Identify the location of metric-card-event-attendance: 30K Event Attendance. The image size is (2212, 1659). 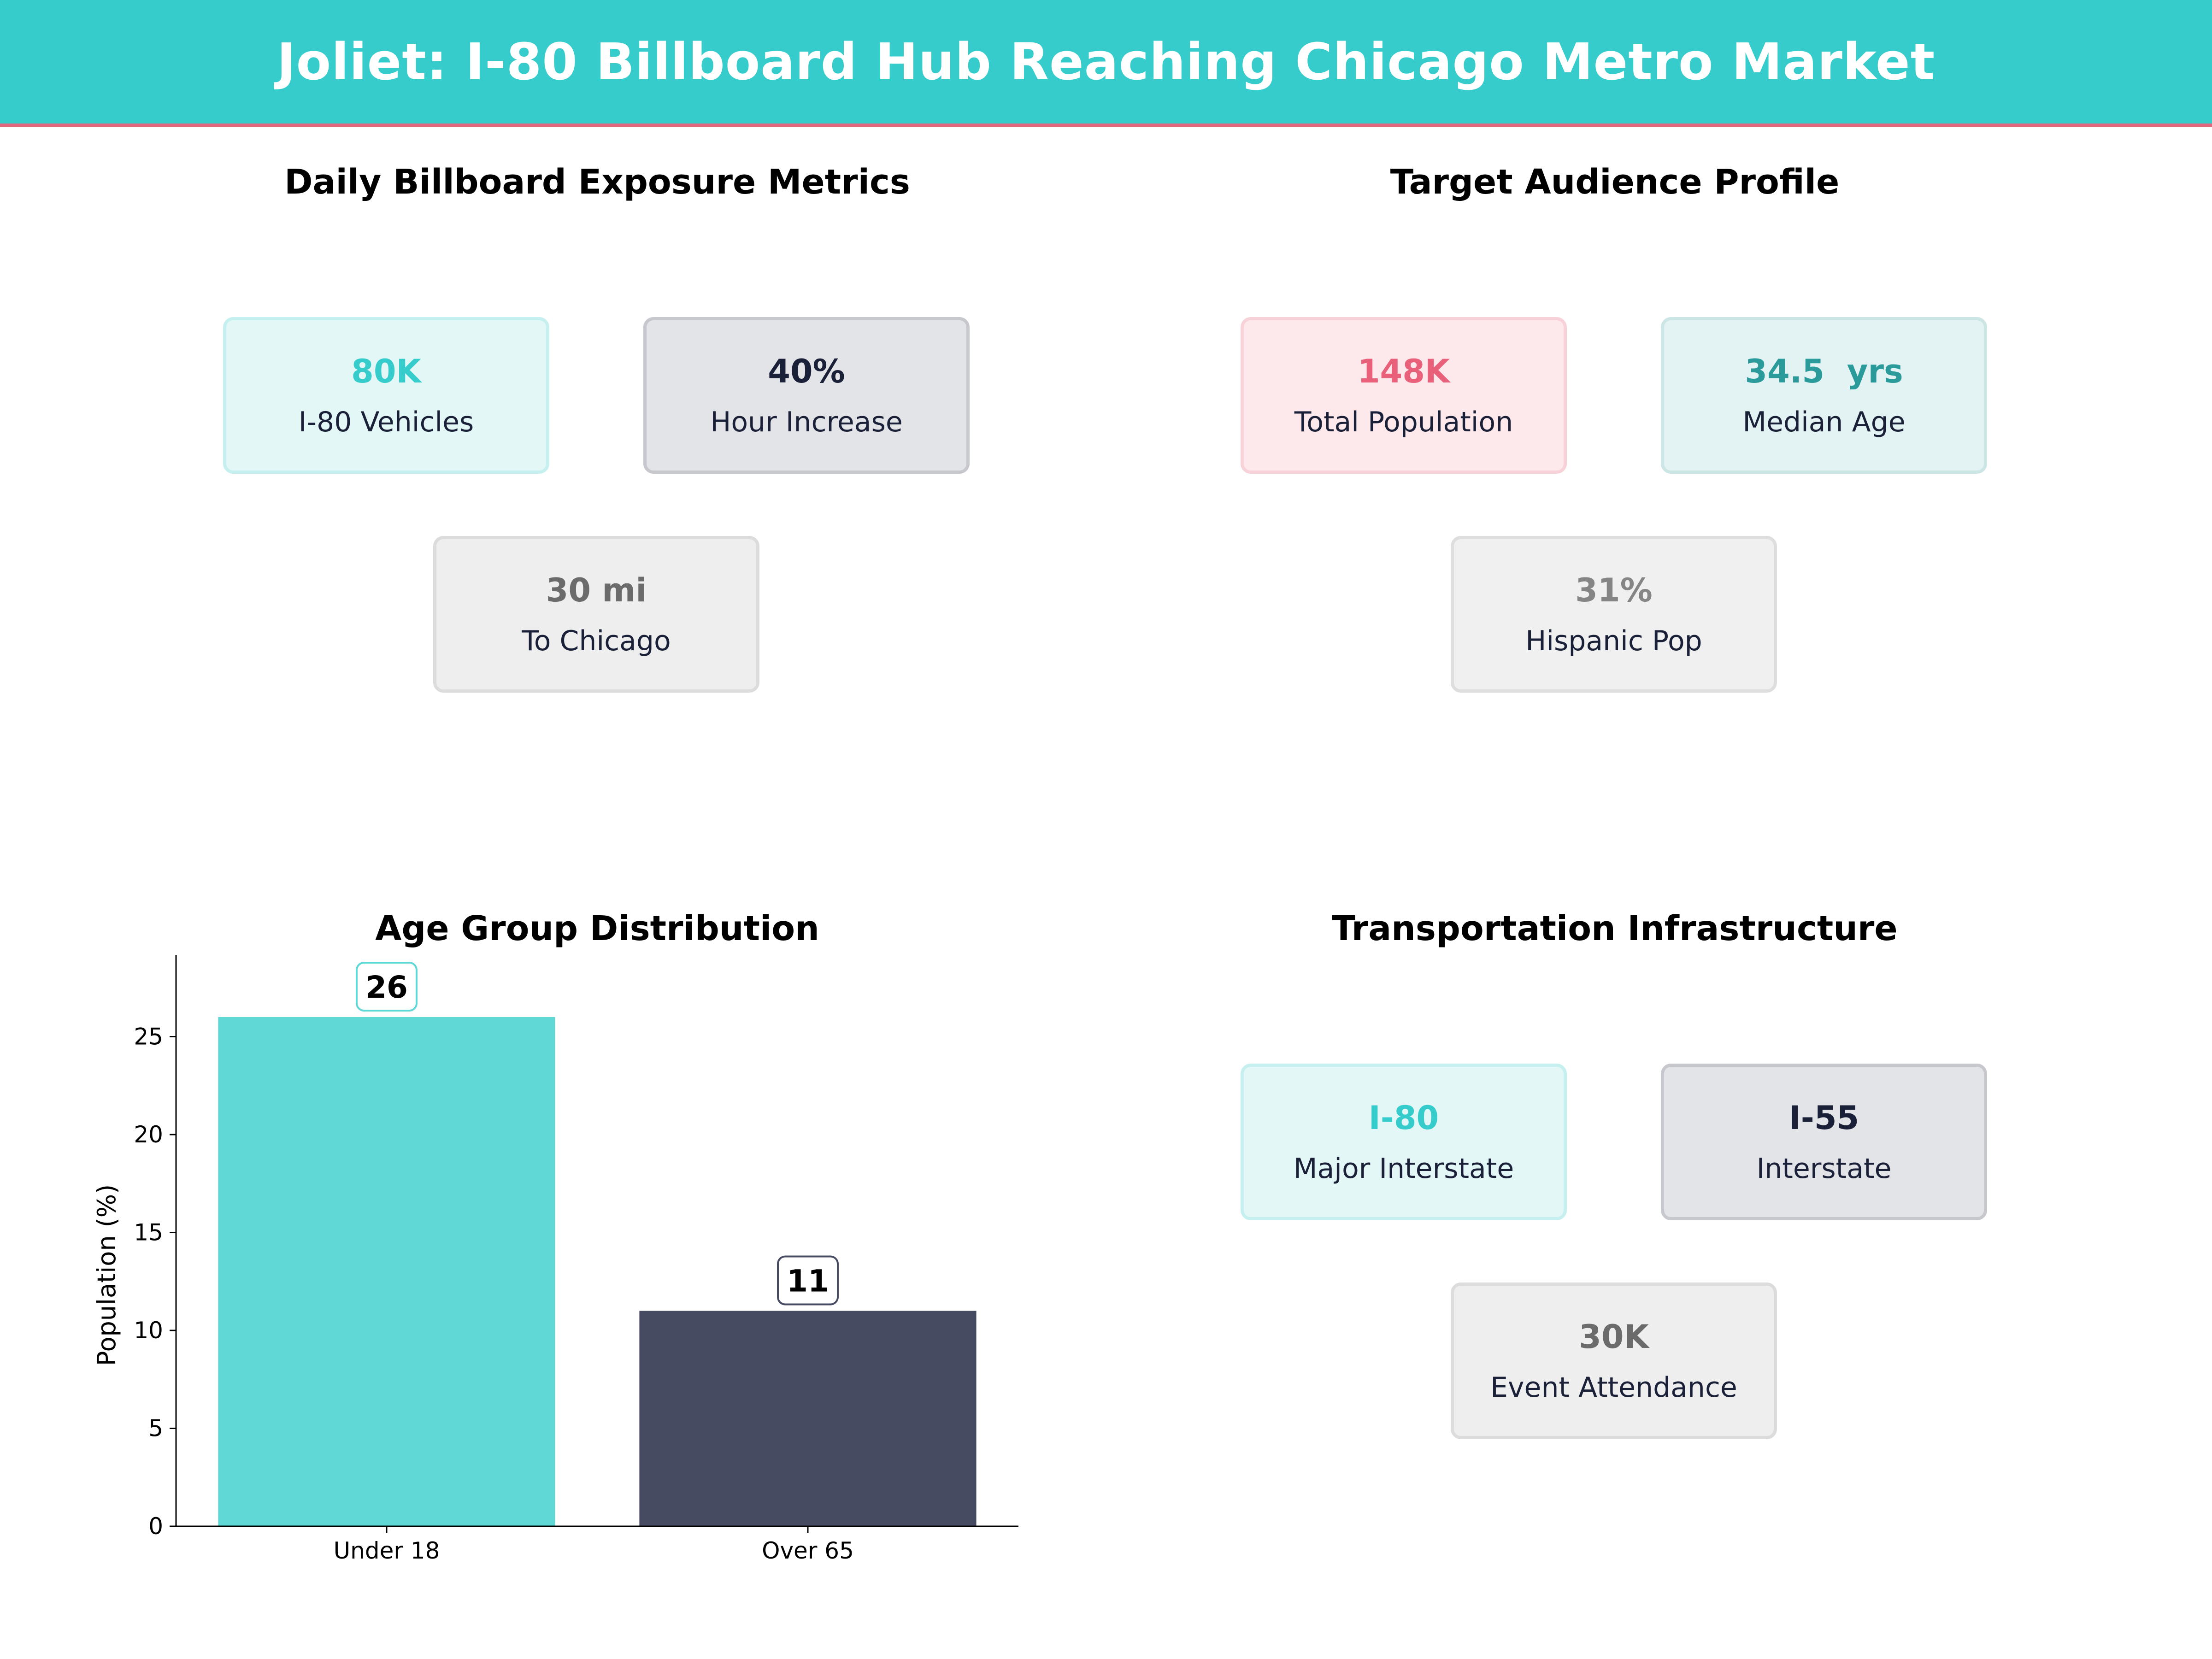
(1614, 1360).